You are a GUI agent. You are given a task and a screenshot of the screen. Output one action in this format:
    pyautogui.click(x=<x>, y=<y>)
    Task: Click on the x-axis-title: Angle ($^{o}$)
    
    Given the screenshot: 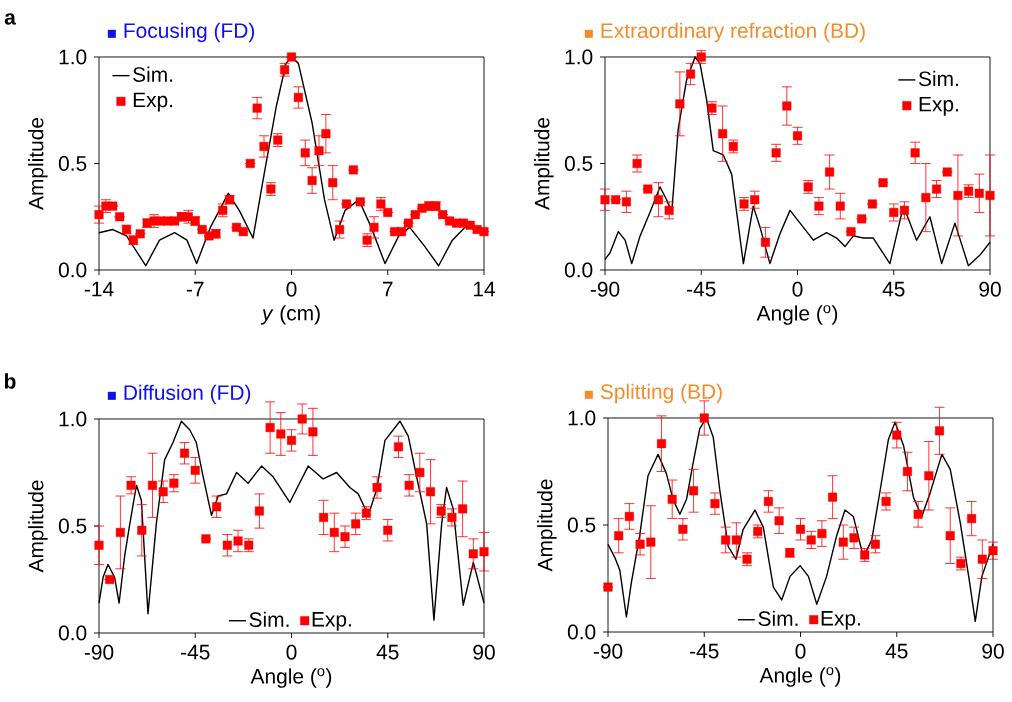 What is the action you would take?
    pyautogui.click(x=800, y=677)
    